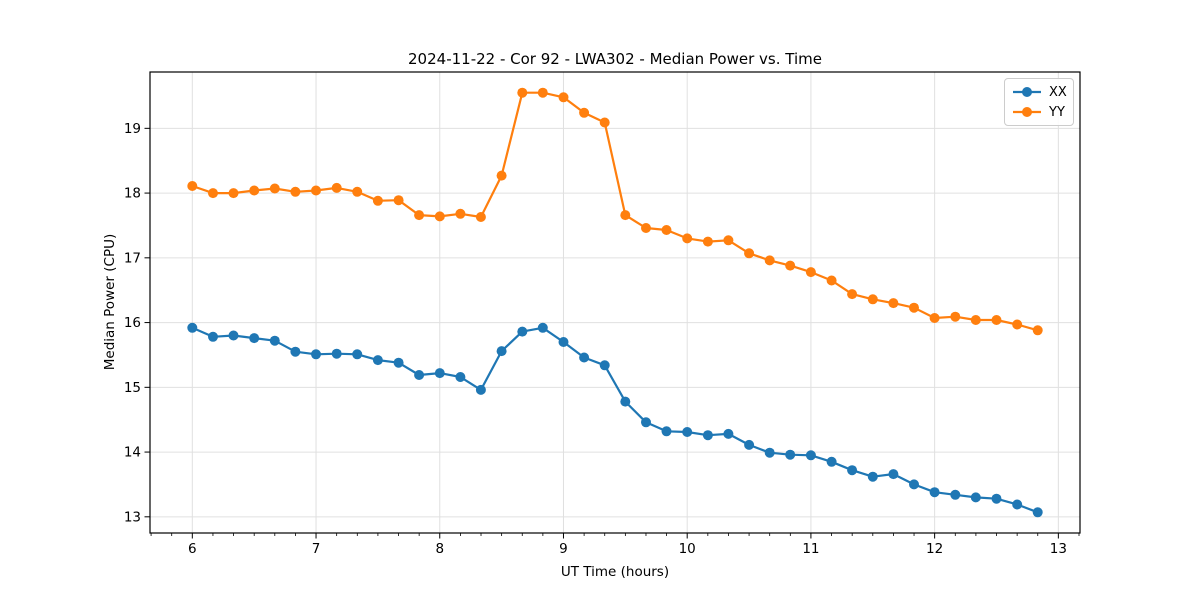  I want to click on x-tick-label: 9, so click(563, 549).